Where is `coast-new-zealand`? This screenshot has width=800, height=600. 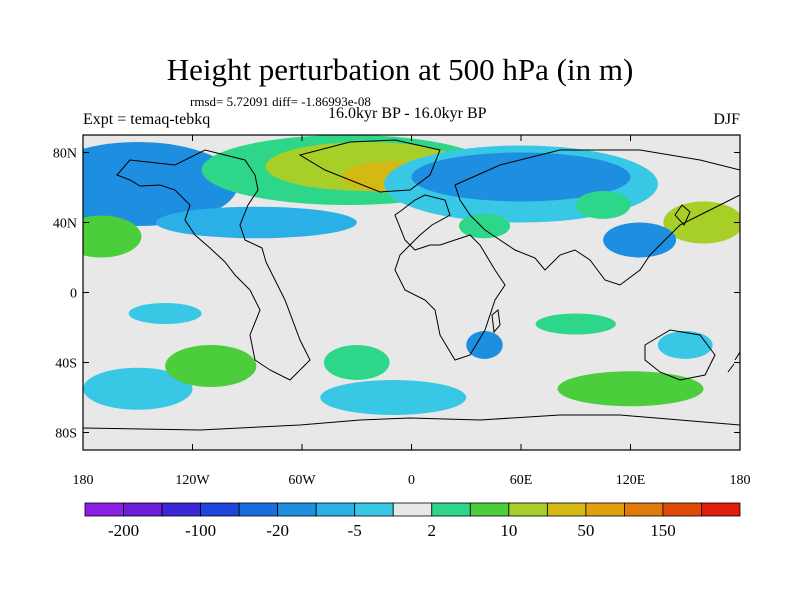
coast-new-zealand is located at coordinates (733, 362).